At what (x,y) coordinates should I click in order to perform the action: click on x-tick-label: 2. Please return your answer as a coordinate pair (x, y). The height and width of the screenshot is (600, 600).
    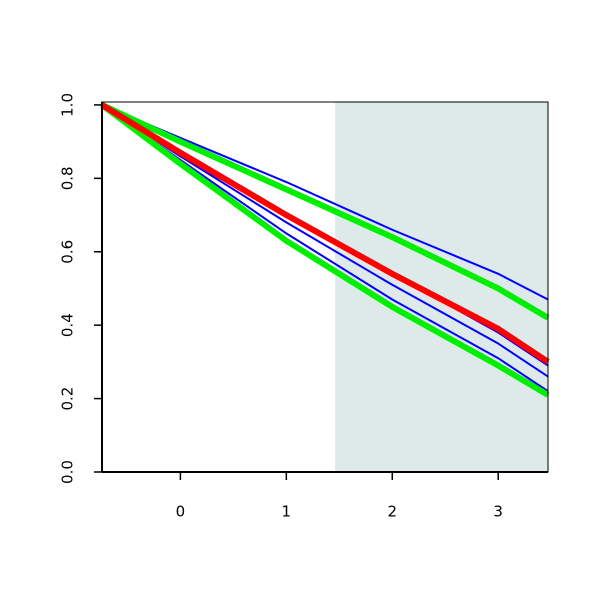
    Looking at the image, I should click on (392, 512).